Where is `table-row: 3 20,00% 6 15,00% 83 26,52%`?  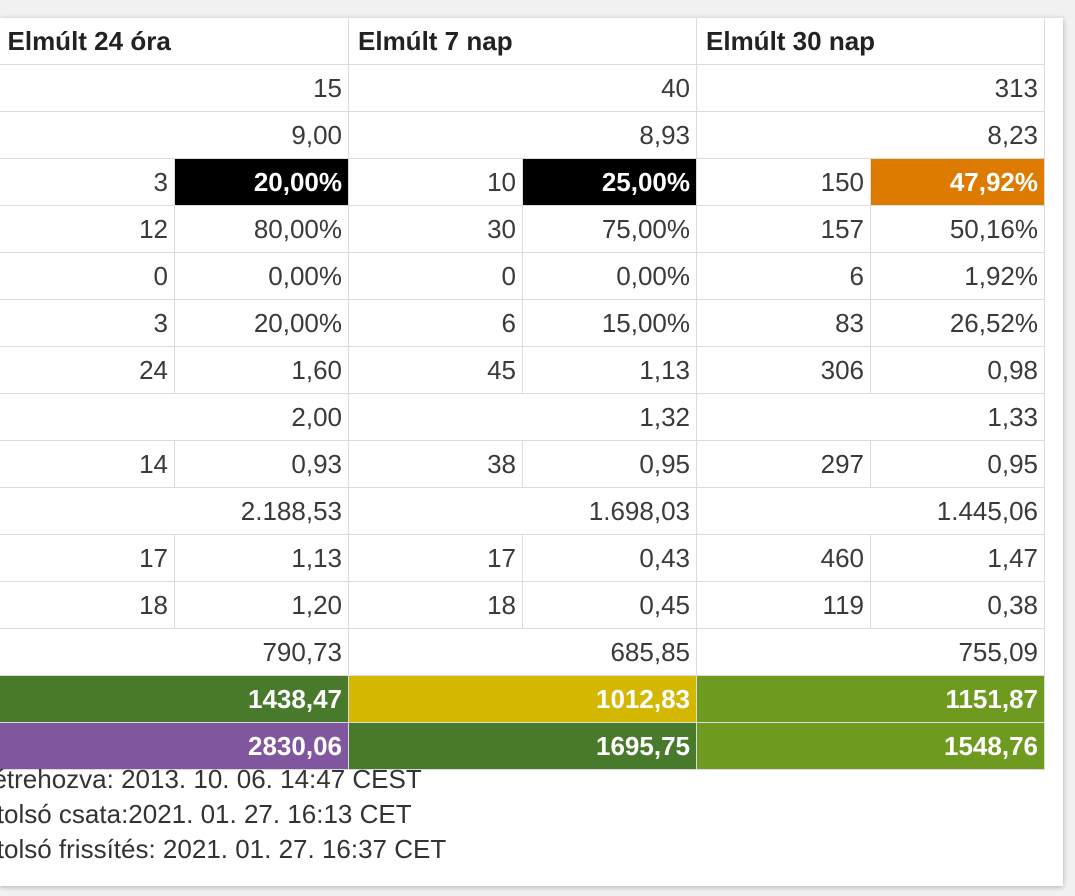
table-row: 3 20,00% 6 15,00% 83 26,52% is located at coordinates (522, 323).